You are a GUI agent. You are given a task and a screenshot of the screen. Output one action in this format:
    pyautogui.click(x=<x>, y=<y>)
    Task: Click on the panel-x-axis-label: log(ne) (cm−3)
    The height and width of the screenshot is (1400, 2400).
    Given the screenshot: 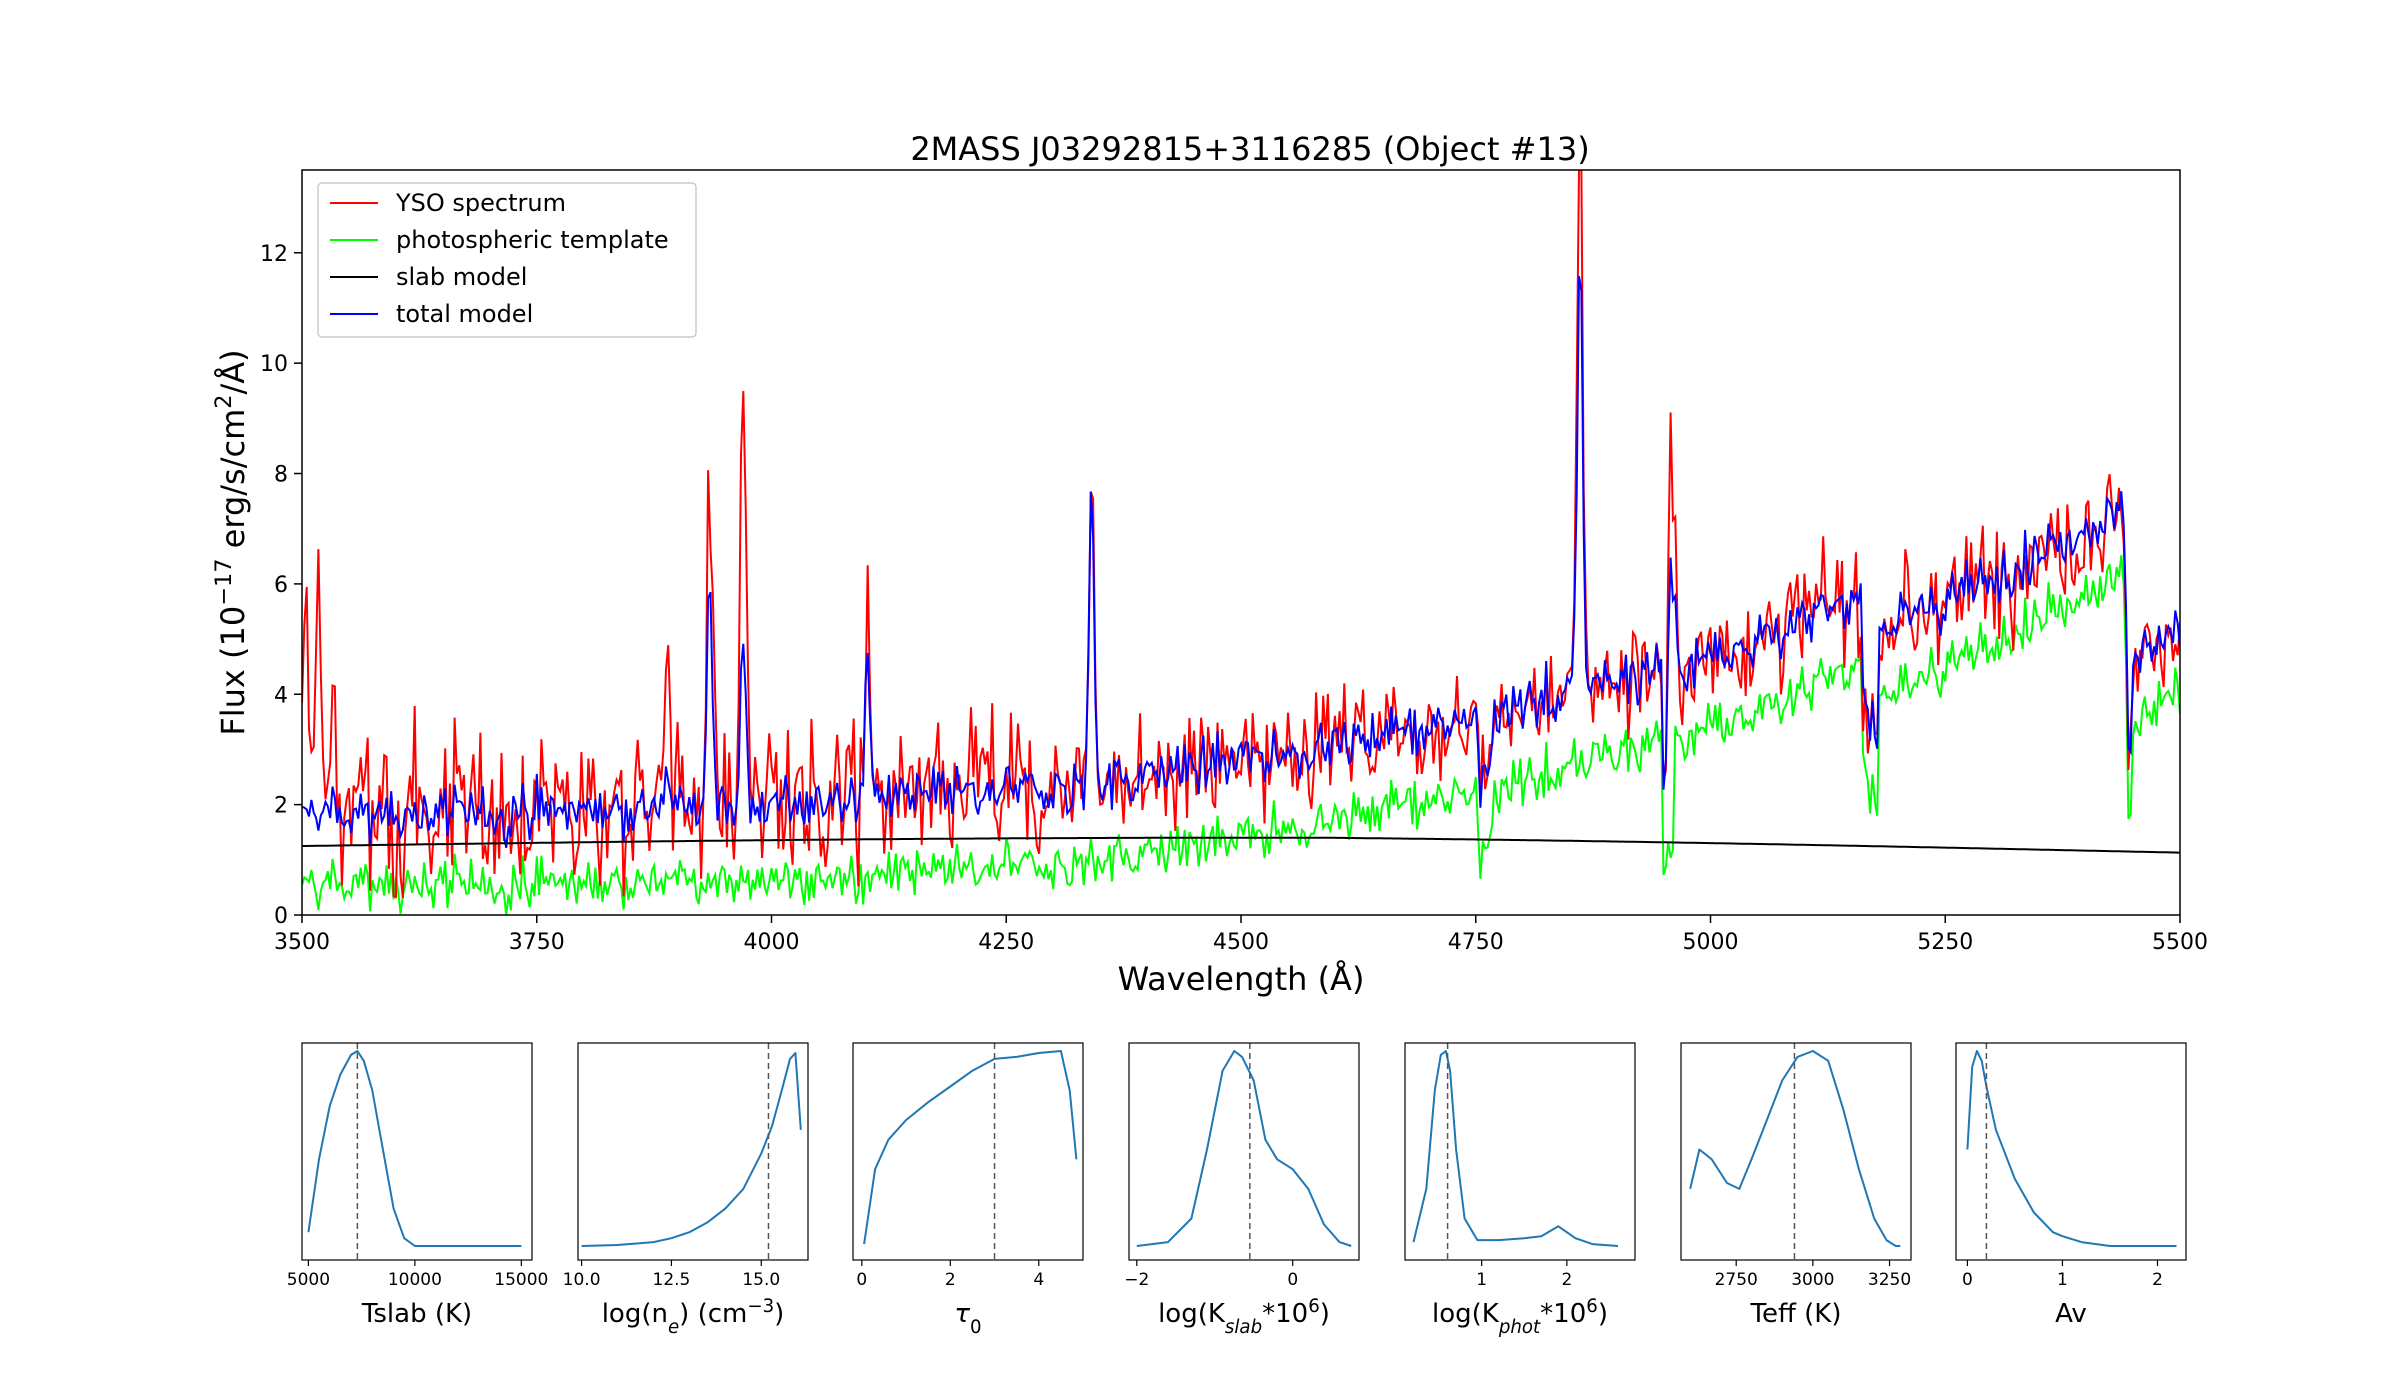 What is the action you would take?
    pyautogui.click(x=693, y=1317)
    